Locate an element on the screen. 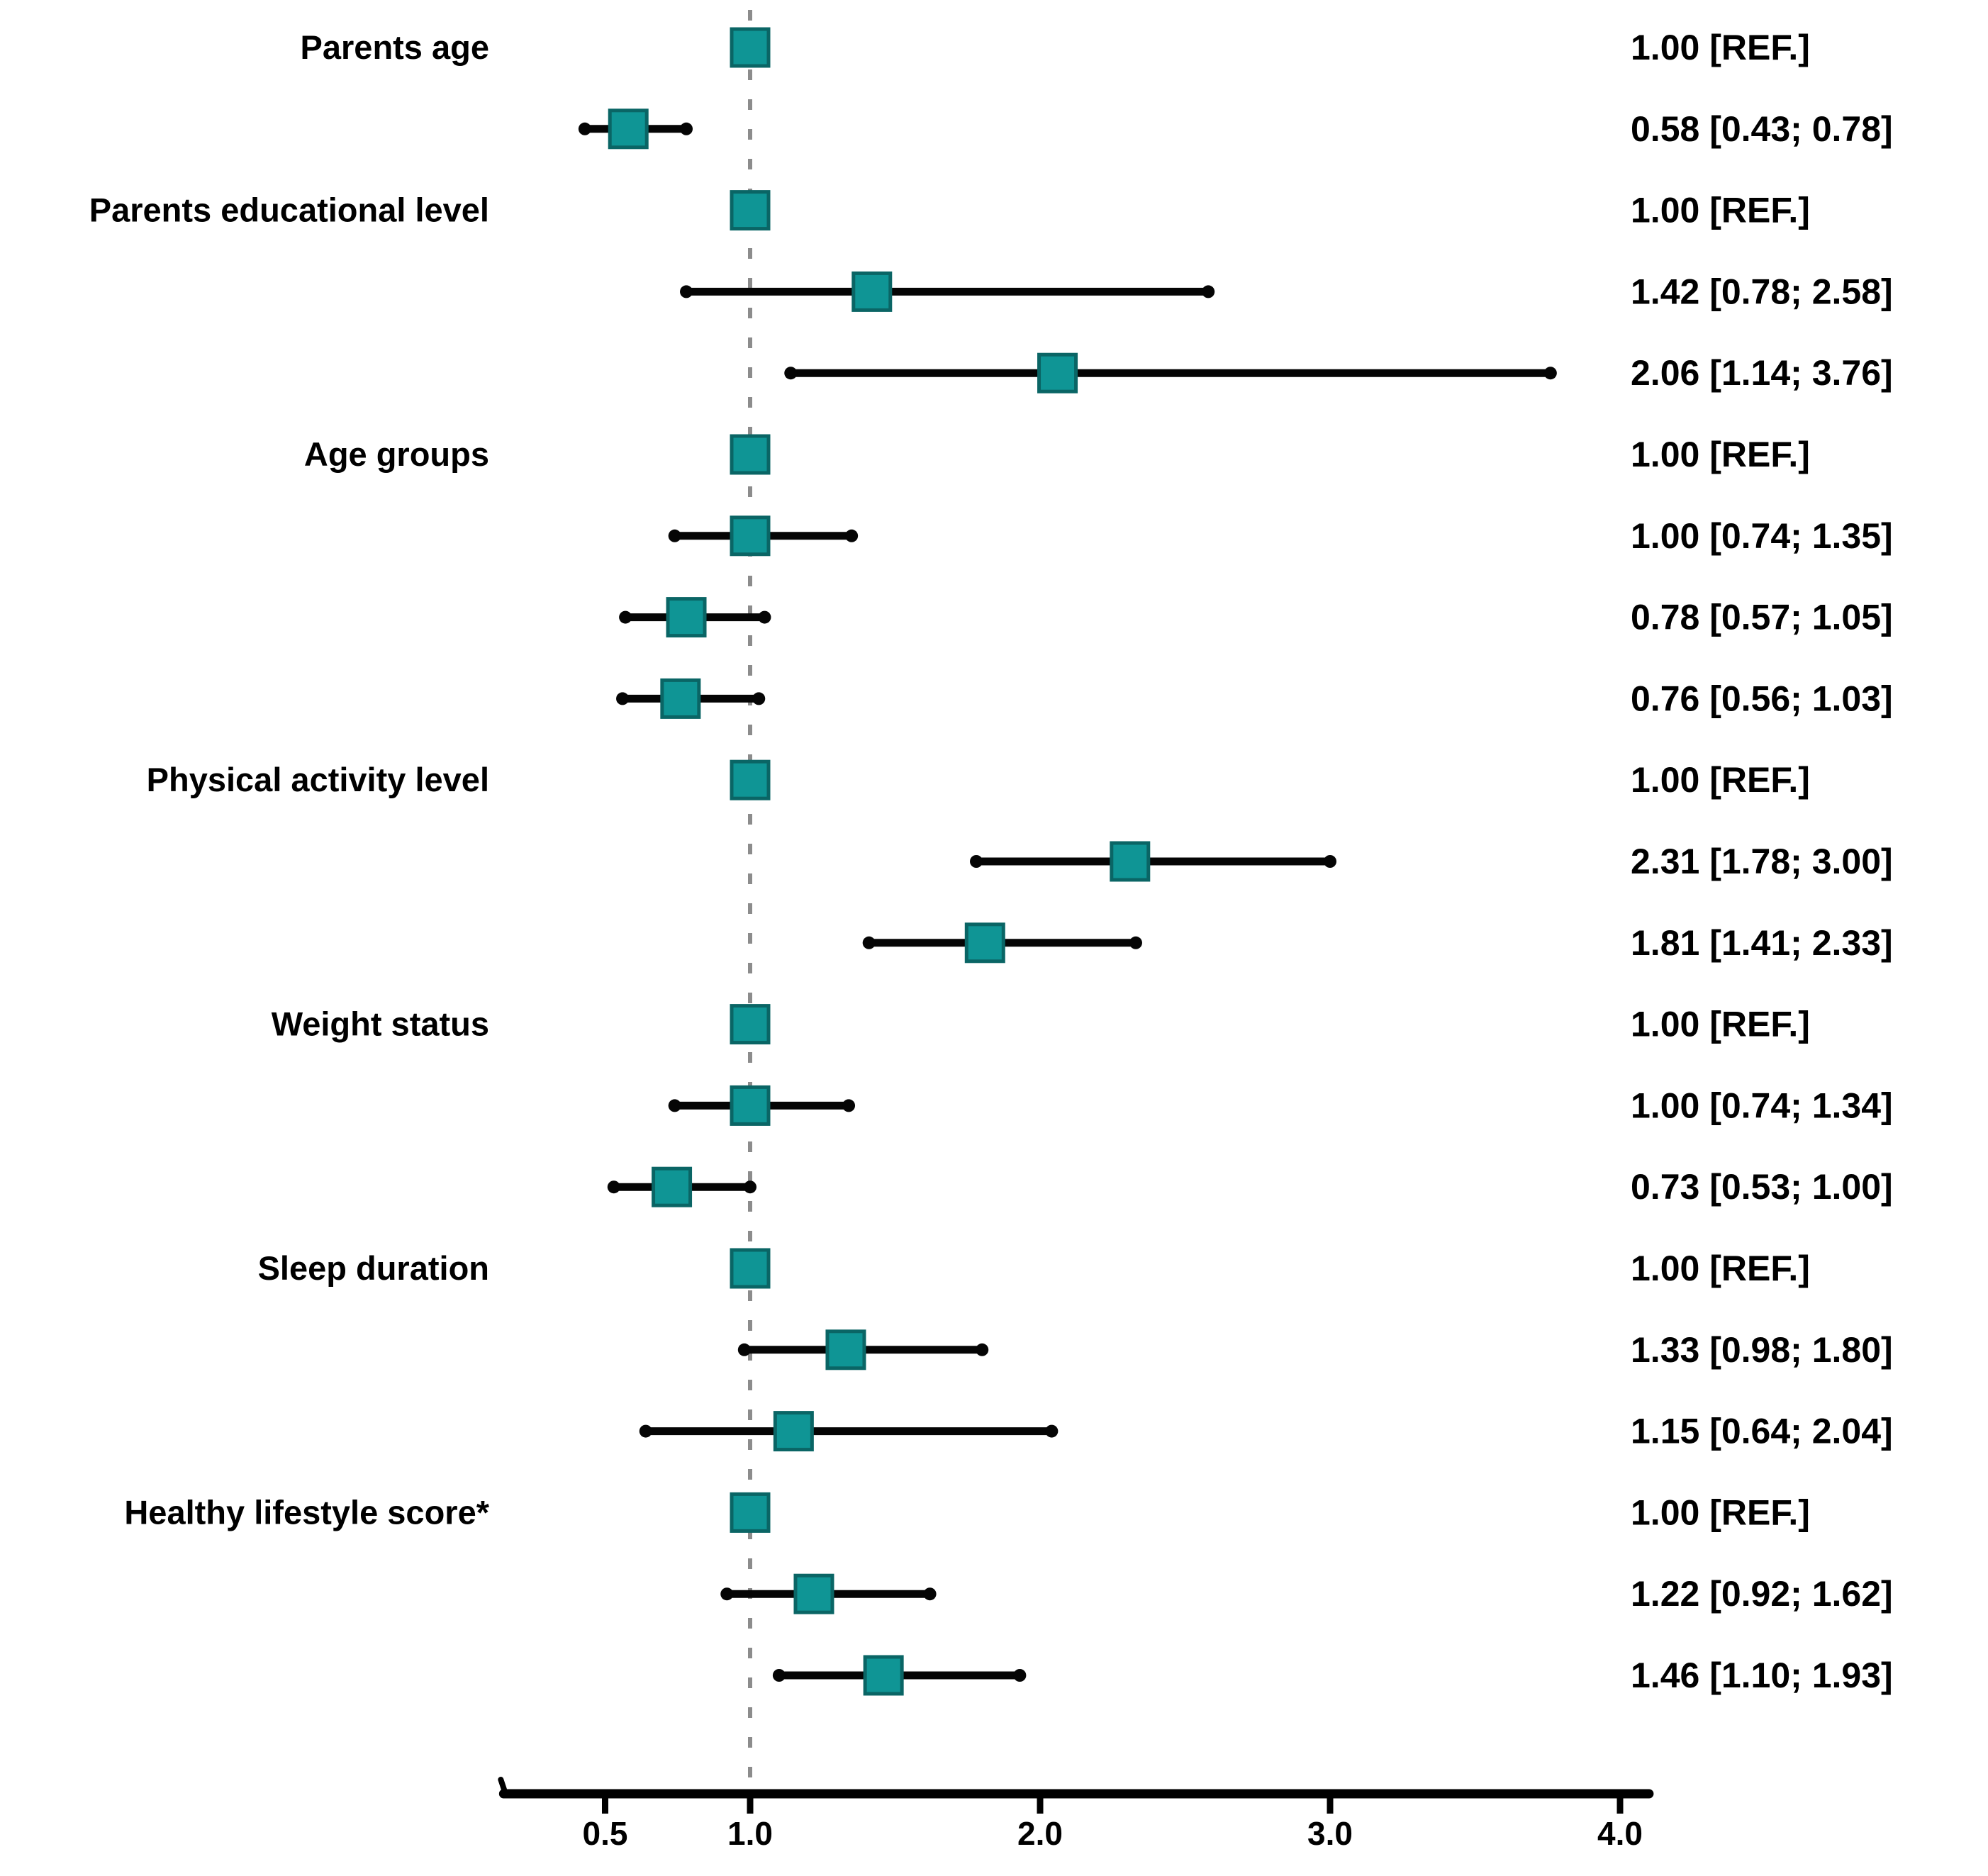 This screenshot has width=1988, height=1876. estimate-ci-label: 0.73 [0.53; 1.00] is located at coordinates (1762, 1187).